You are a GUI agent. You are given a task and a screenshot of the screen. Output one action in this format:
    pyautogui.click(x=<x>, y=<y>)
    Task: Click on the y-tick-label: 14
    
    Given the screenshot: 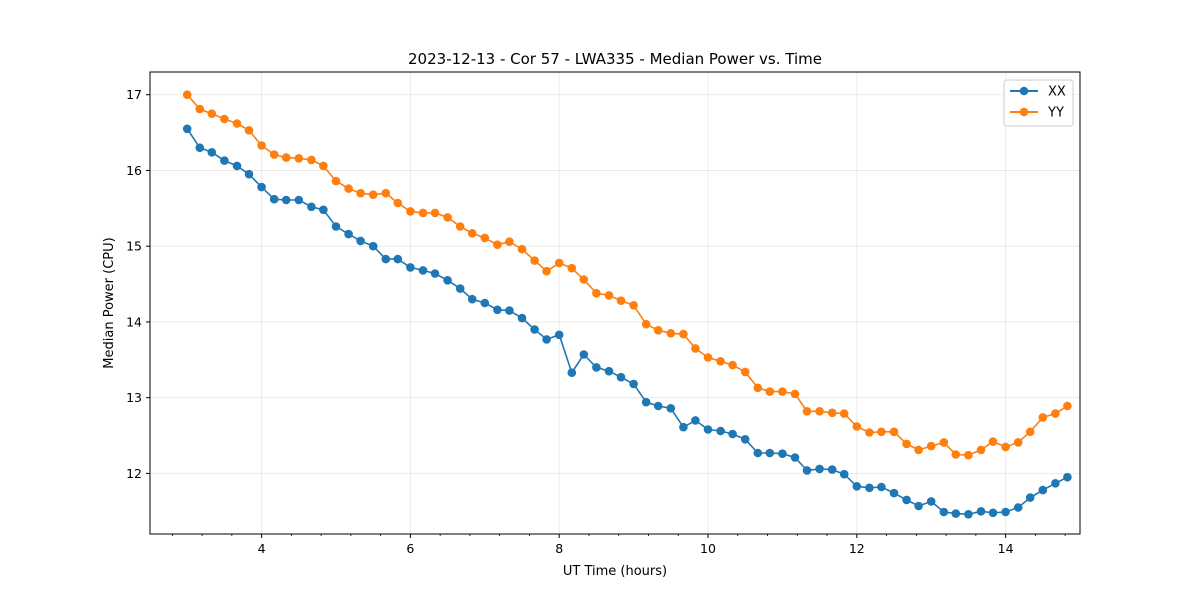 What is the action you would take?
    pyautogui.click(x=134, y=321)
    